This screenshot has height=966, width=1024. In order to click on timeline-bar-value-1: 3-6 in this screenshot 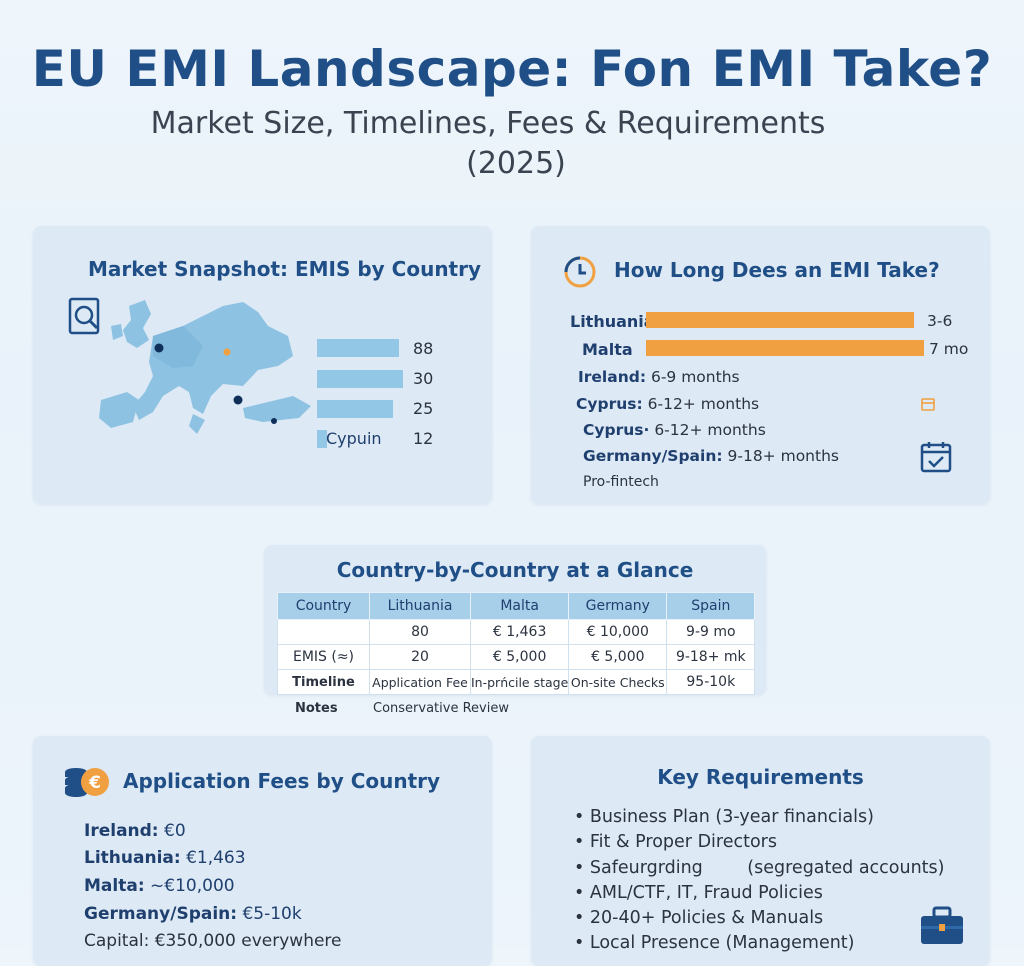, I will do `click(940, 321)`.